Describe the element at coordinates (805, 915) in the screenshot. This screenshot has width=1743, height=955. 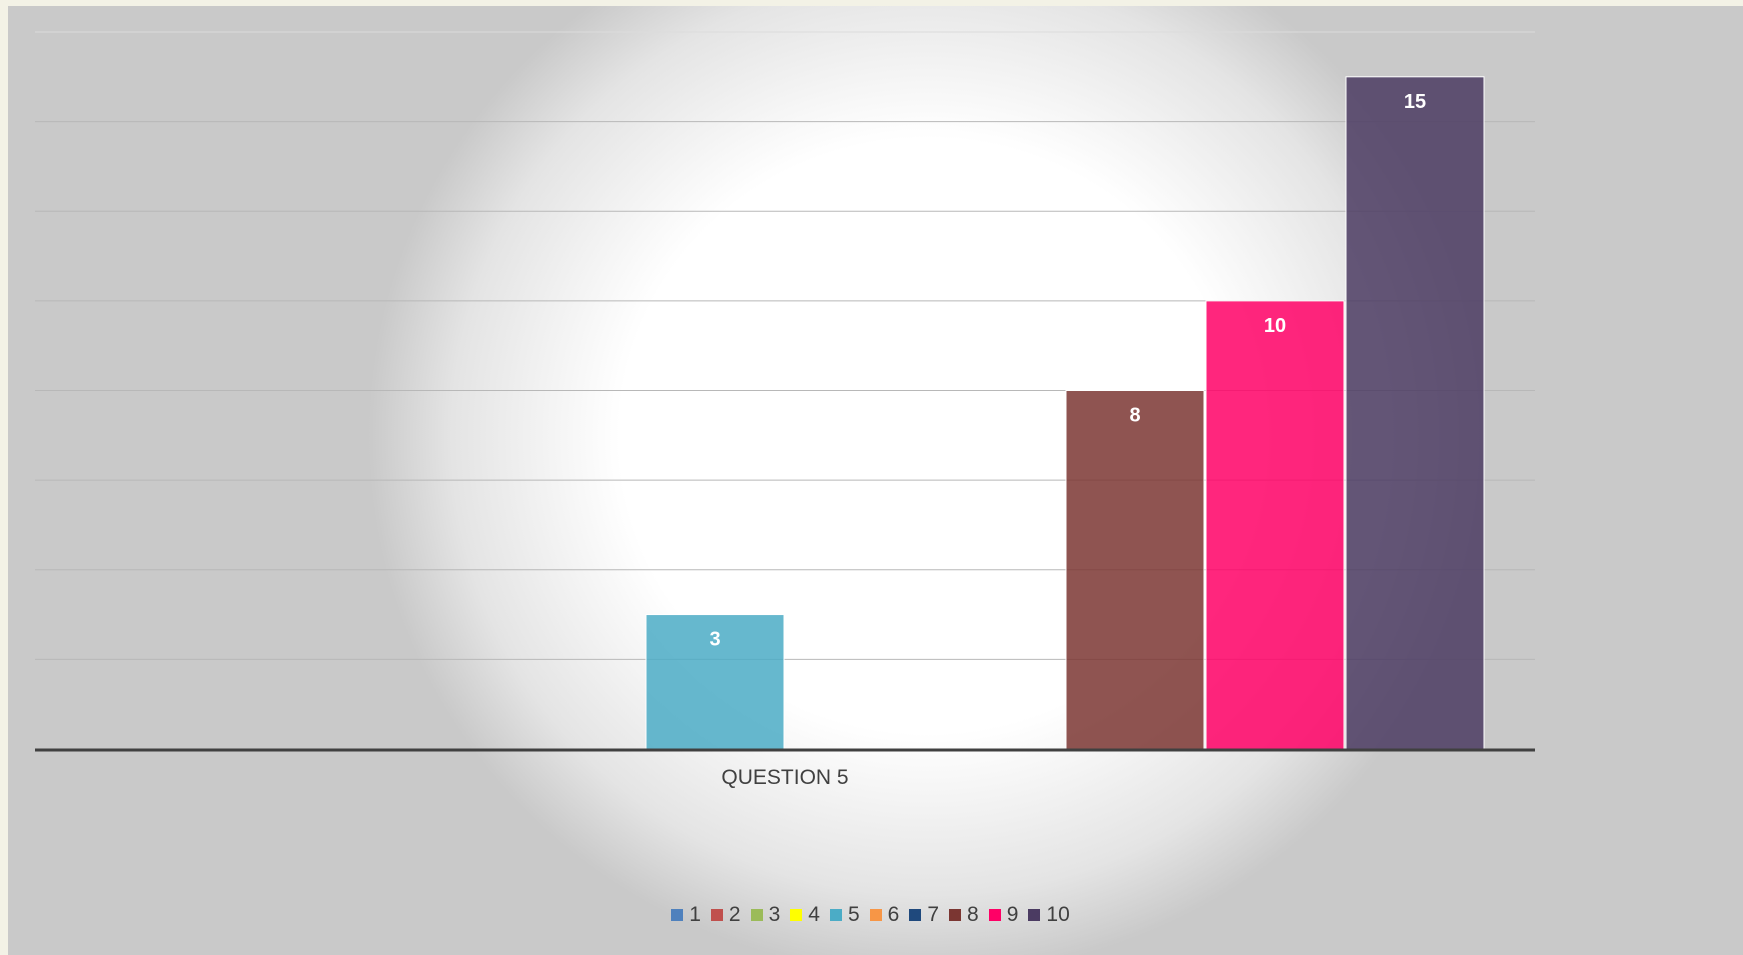
I see `legend-item: 4` at that location.